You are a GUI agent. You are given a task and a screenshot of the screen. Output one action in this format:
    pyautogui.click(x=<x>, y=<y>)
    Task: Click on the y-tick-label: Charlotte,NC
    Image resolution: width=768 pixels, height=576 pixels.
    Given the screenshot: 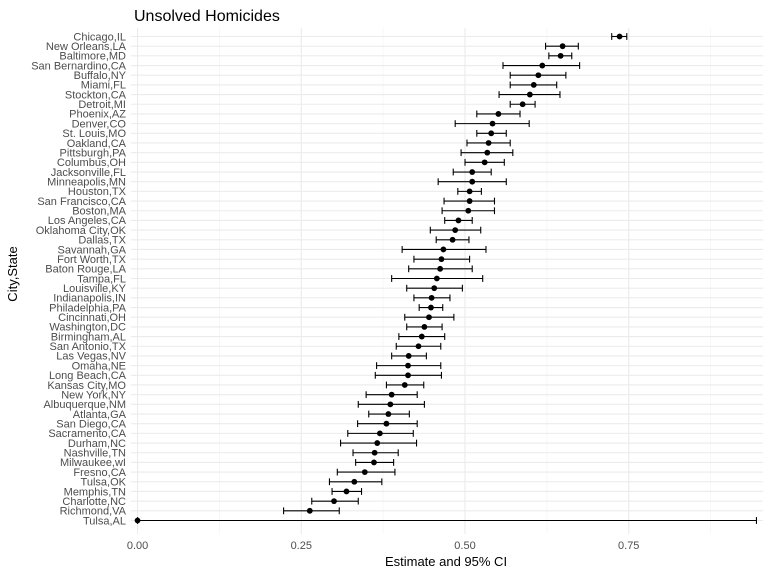 What is the action you would take?
    pyautogui.click(x=94, y=502)
    